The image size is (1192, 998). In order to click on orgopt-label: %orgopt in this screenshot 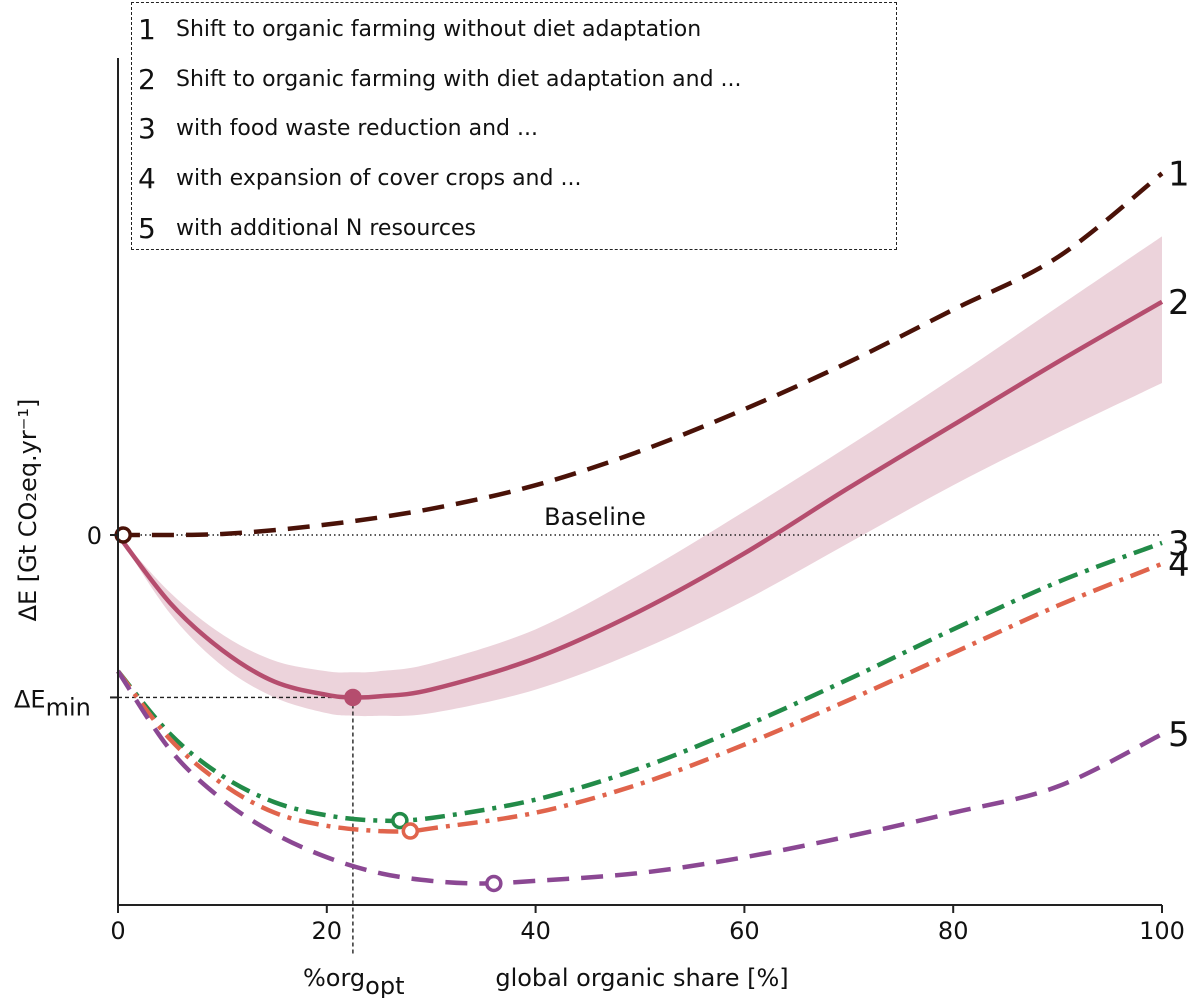, I will do `click(354, 981)`.